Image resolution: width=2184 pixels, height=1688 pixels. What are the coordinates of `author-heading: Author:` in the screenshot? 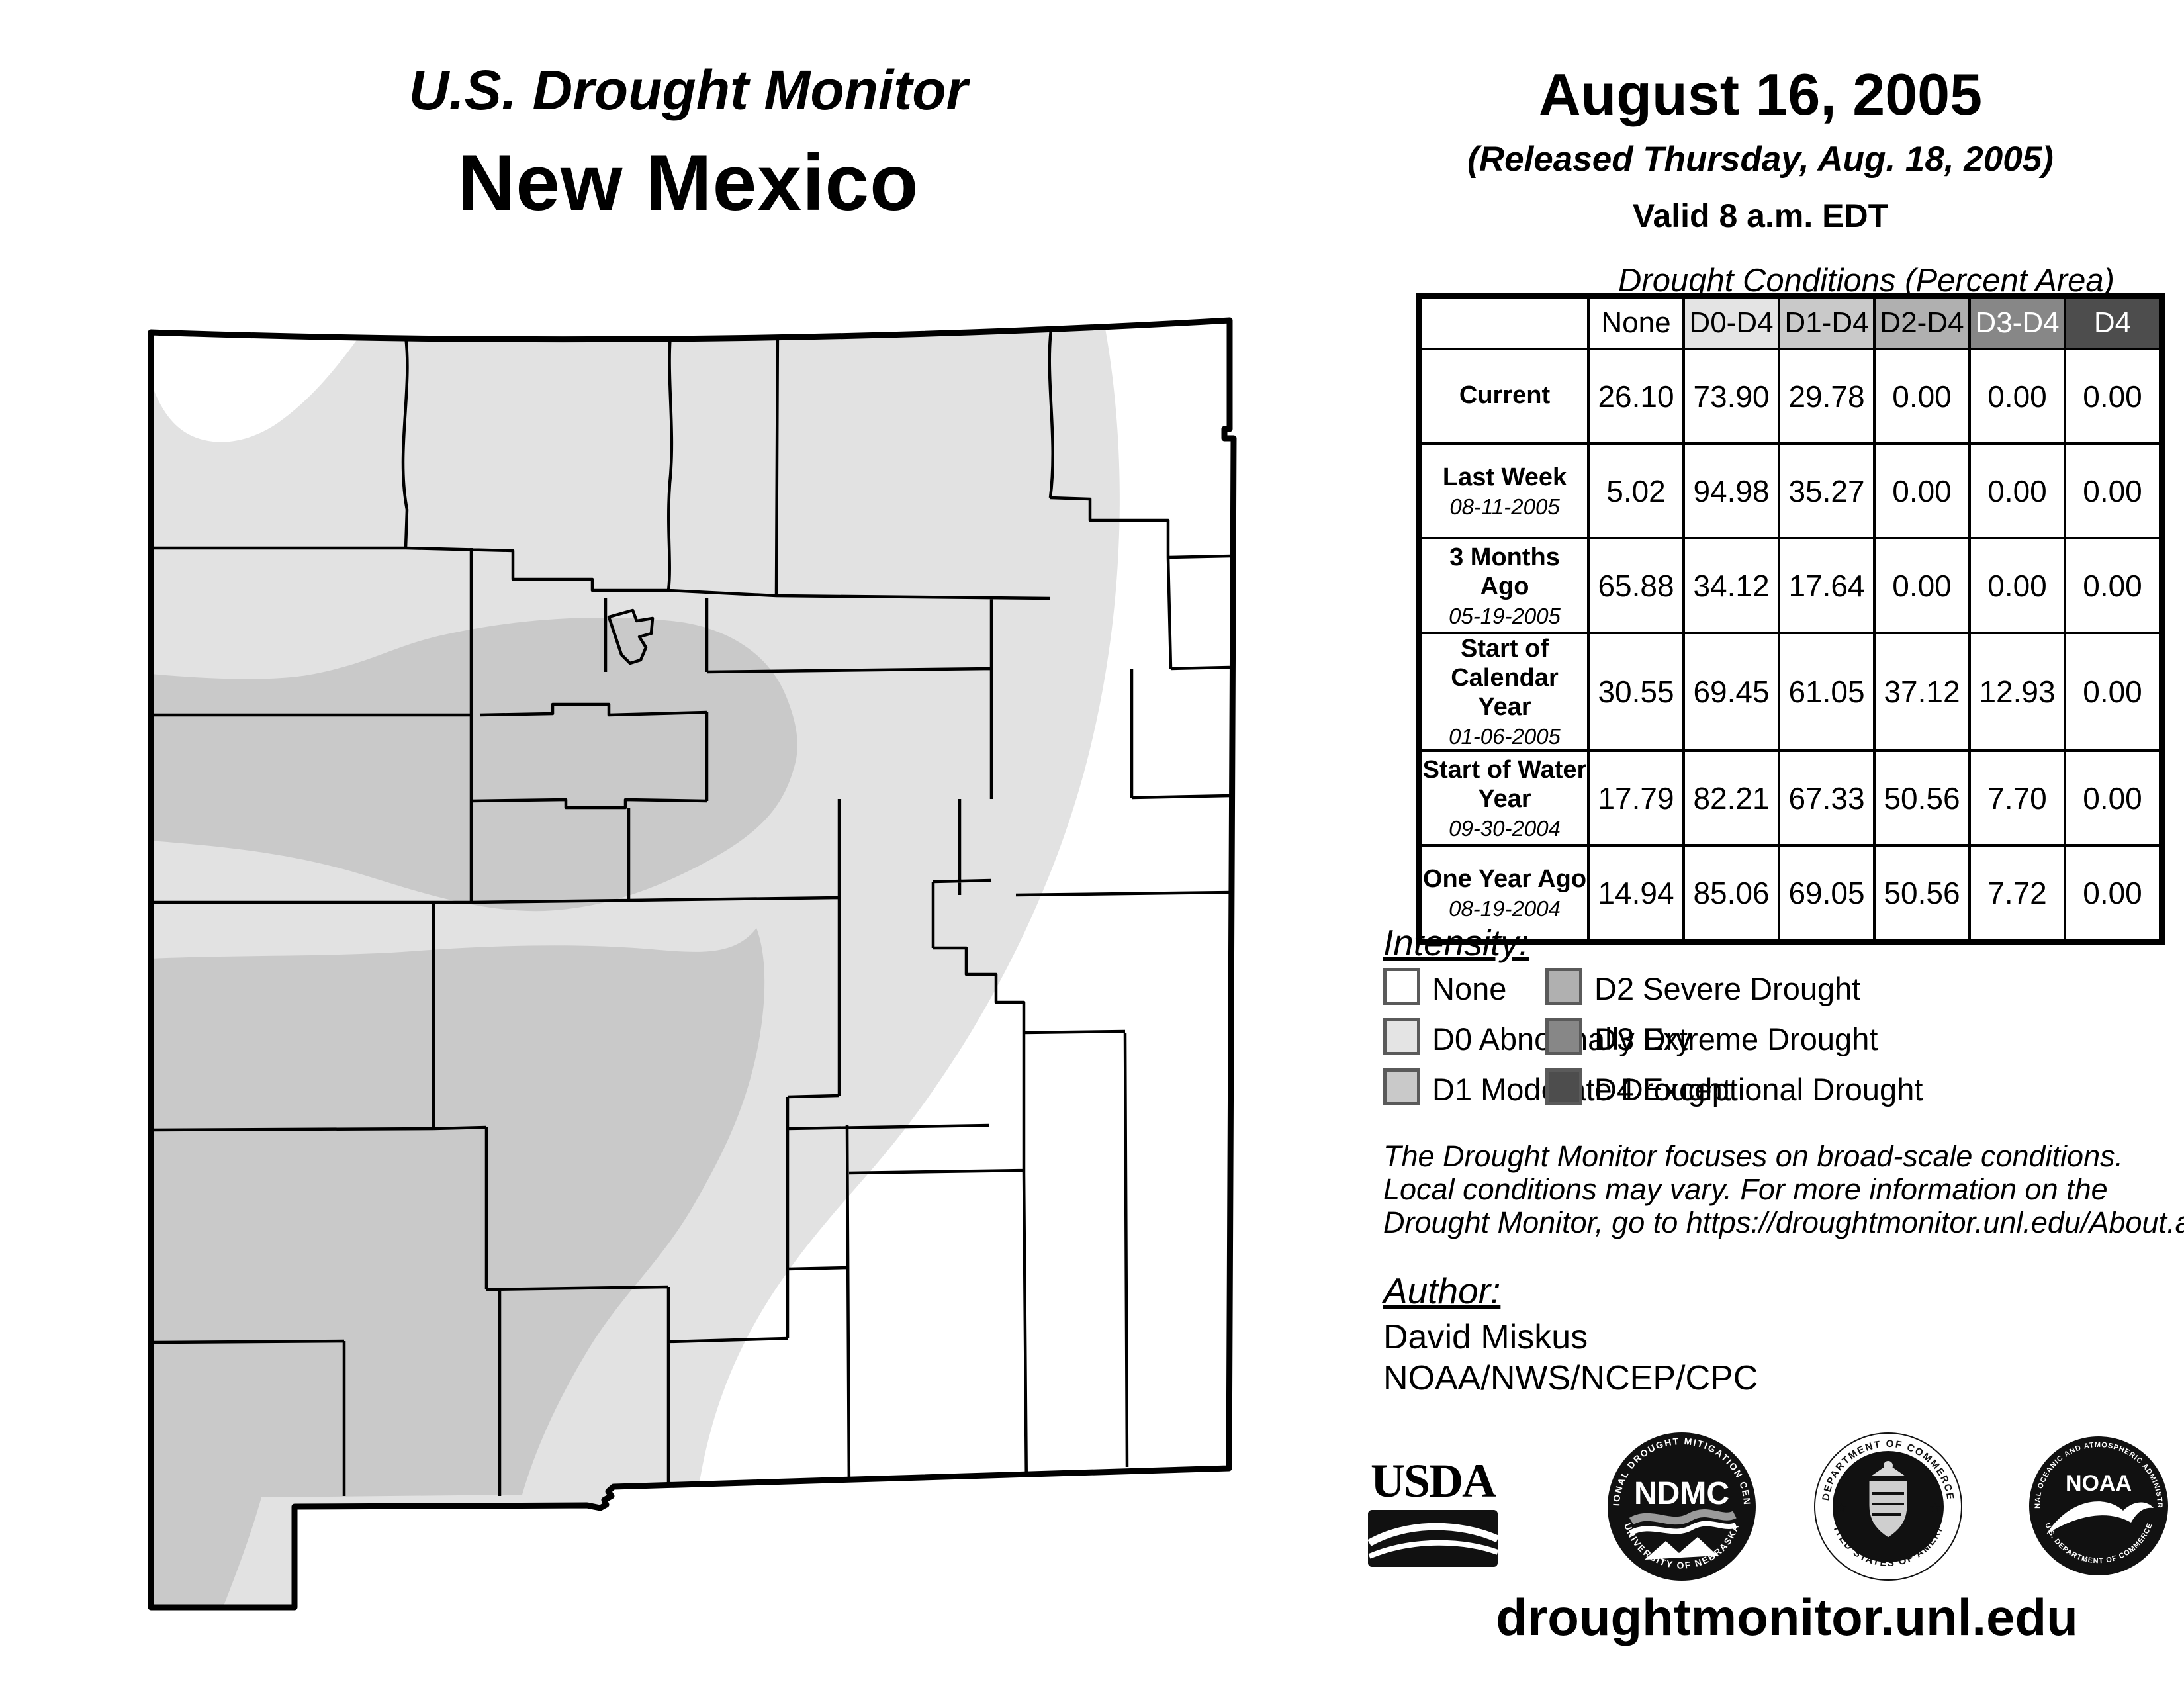 It's located at (1442, 1290).